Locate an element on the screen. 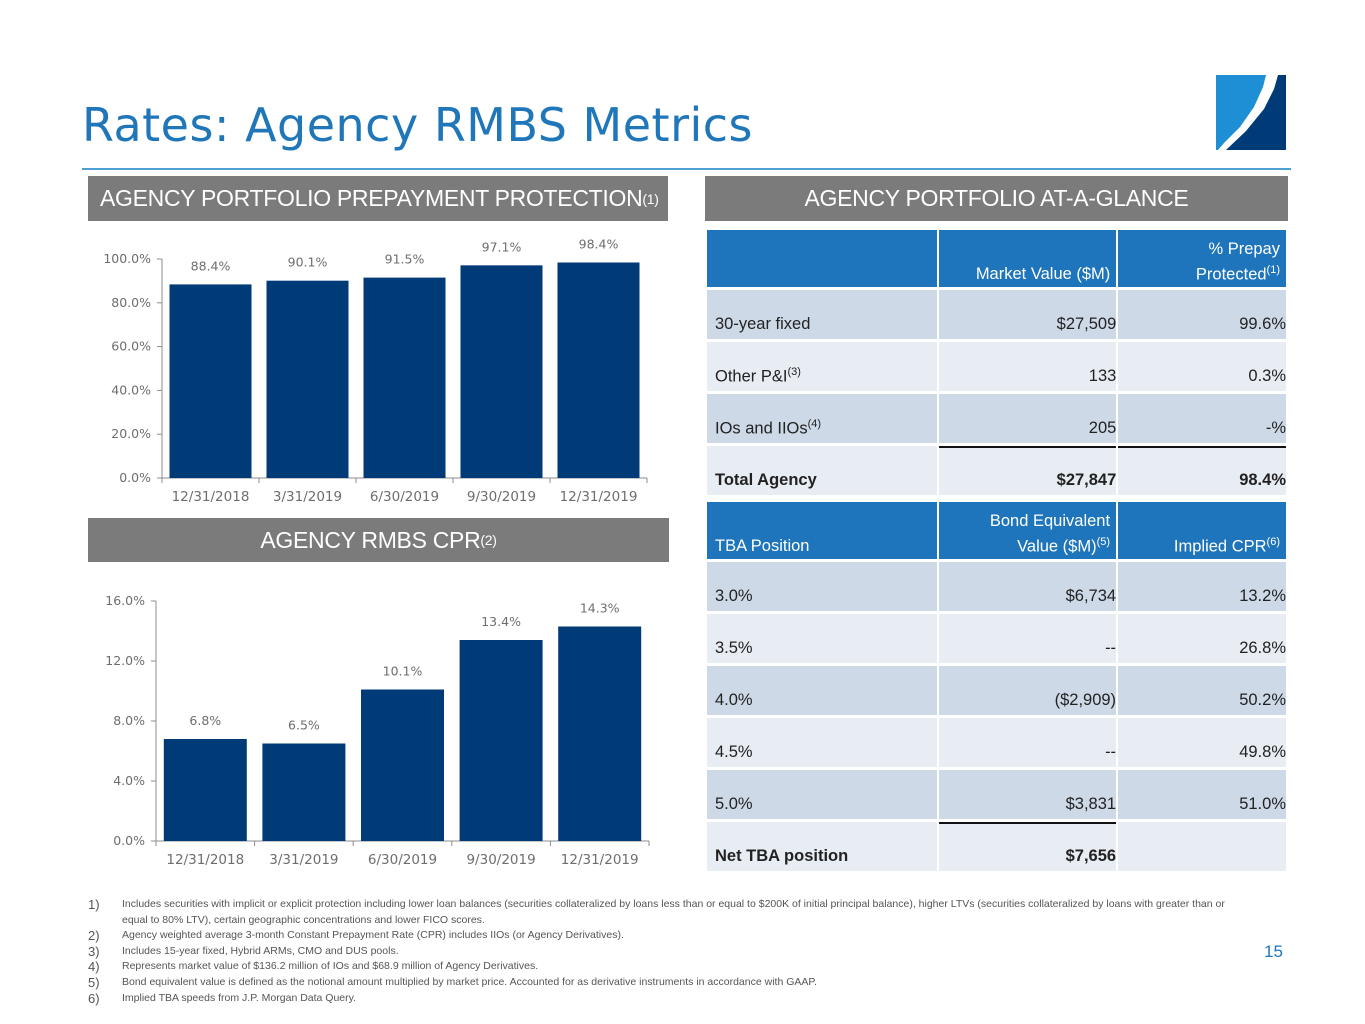  row-label: 3.5% is located at coordinates (822, 638).